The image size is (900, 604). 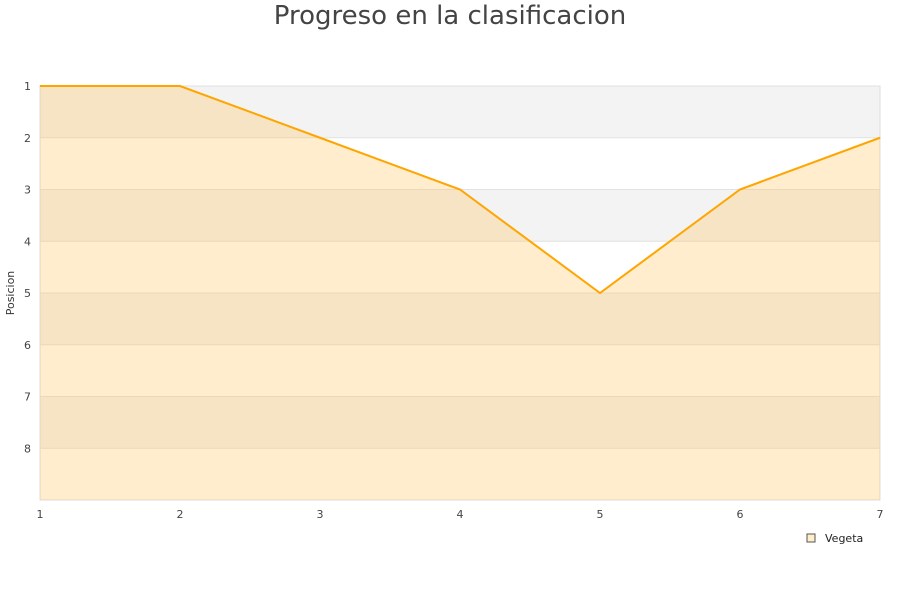 I want to click on legend-label: Vegeta, so click(x=844, y=538).